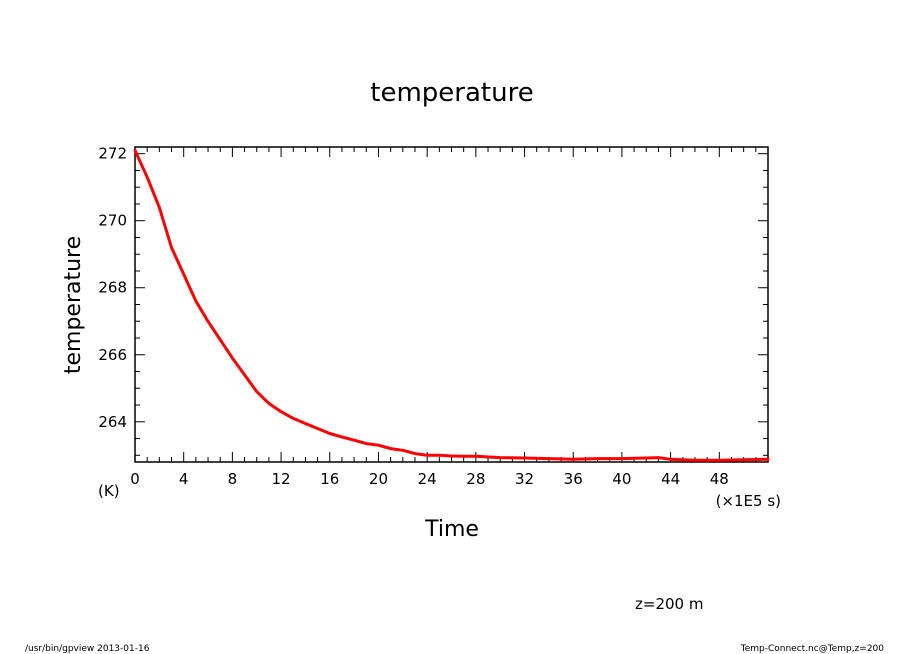  I want to click on x-axis-title: Time, so click(451, 529).